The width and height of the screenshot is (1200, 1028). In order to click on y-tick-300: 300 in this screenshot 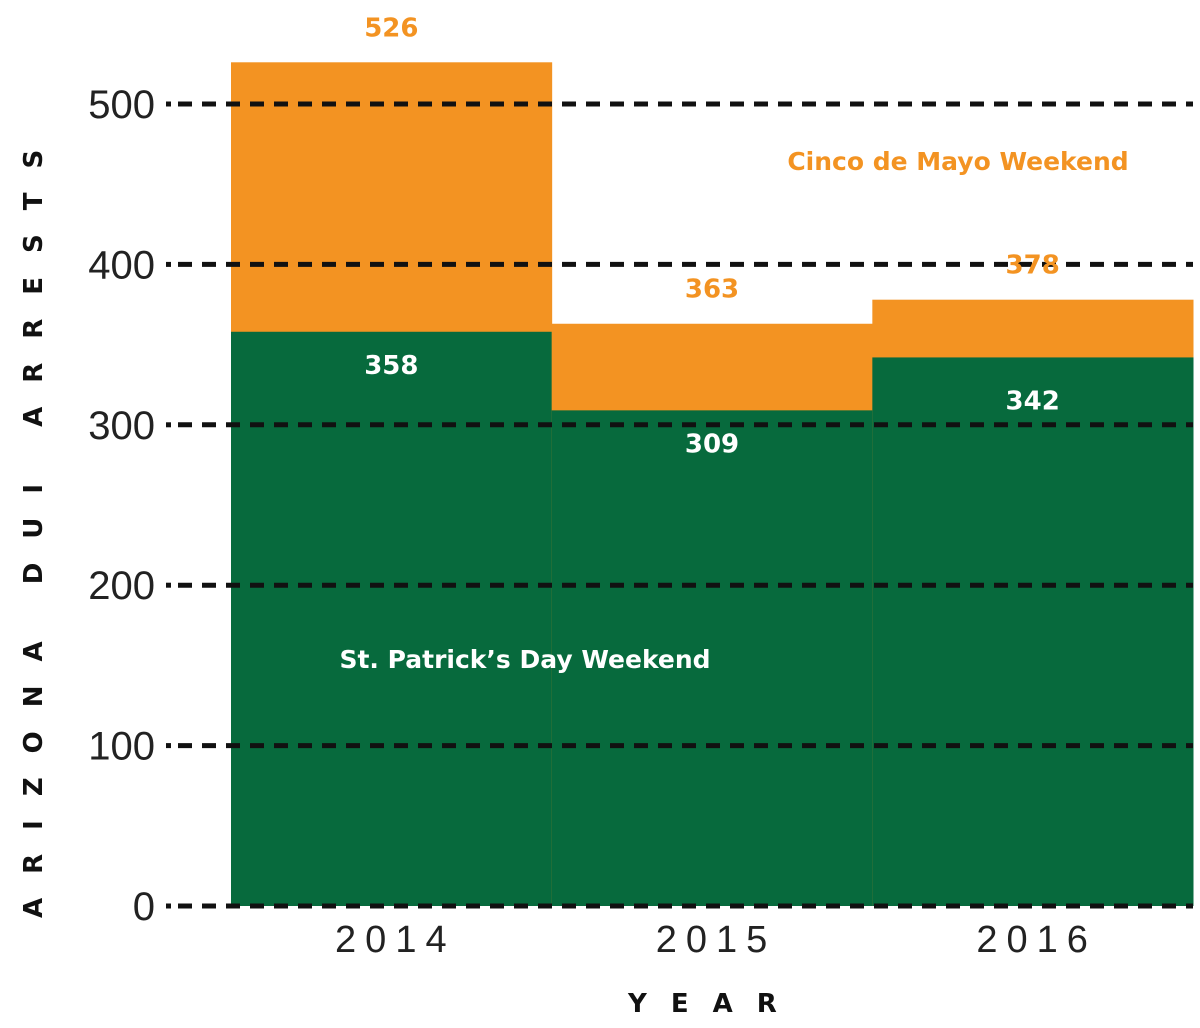, I will do `click(121, 426)`.